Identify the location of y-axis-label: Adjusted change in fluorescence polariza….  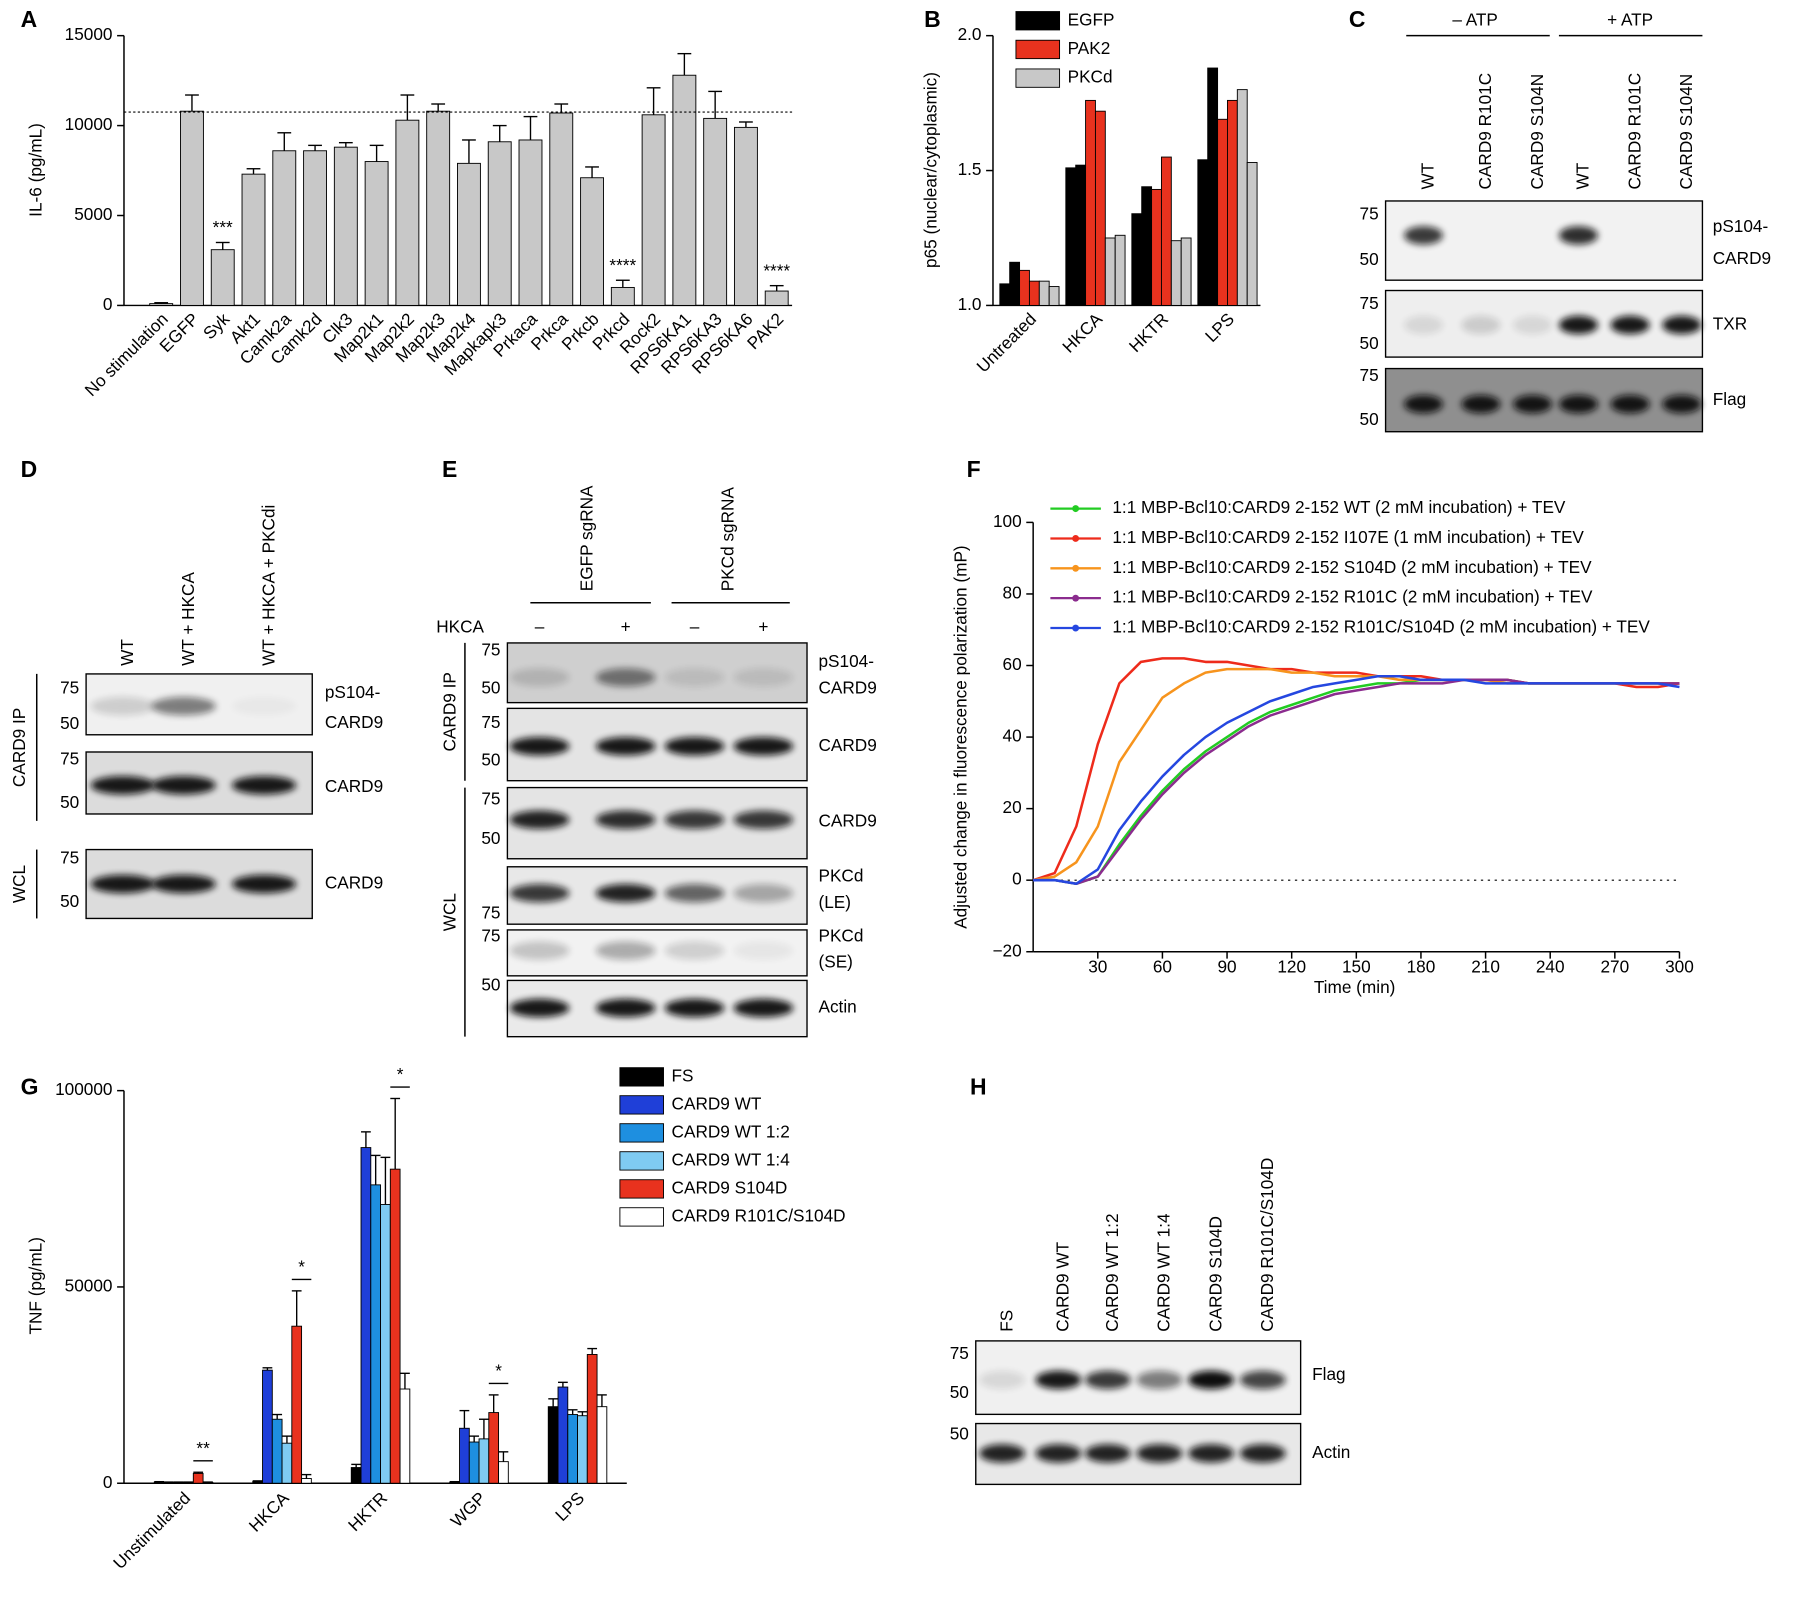
(961, 736).